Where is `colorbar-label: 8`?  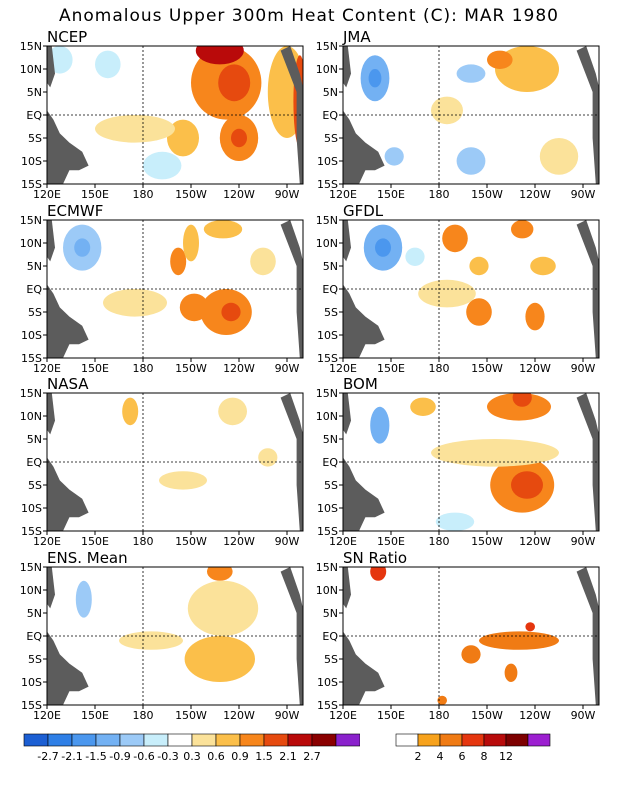
colorbar-label: 8 is located at coordinates (484, 756).